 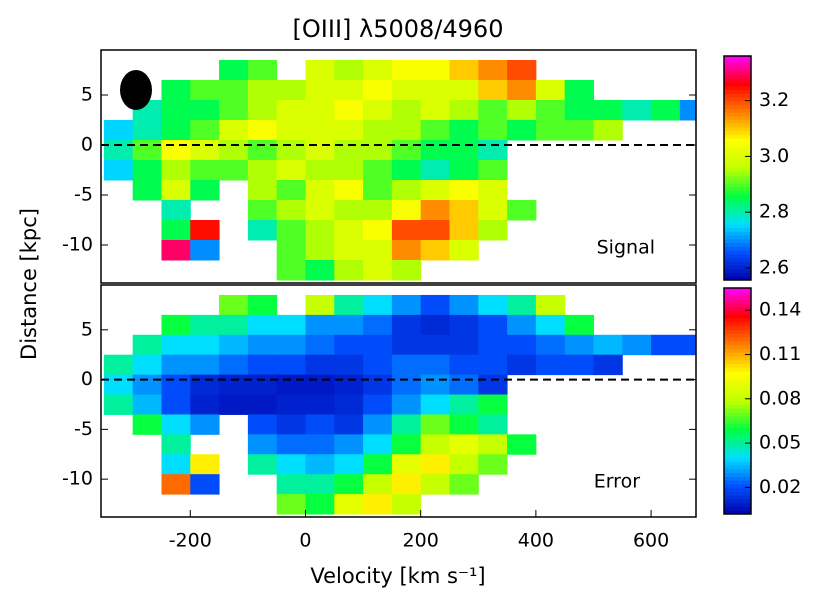 What do you see at coordinates (651, 541) in the screenshot?
I see `x-tick-label: 600` at bounding box center [651, 541].